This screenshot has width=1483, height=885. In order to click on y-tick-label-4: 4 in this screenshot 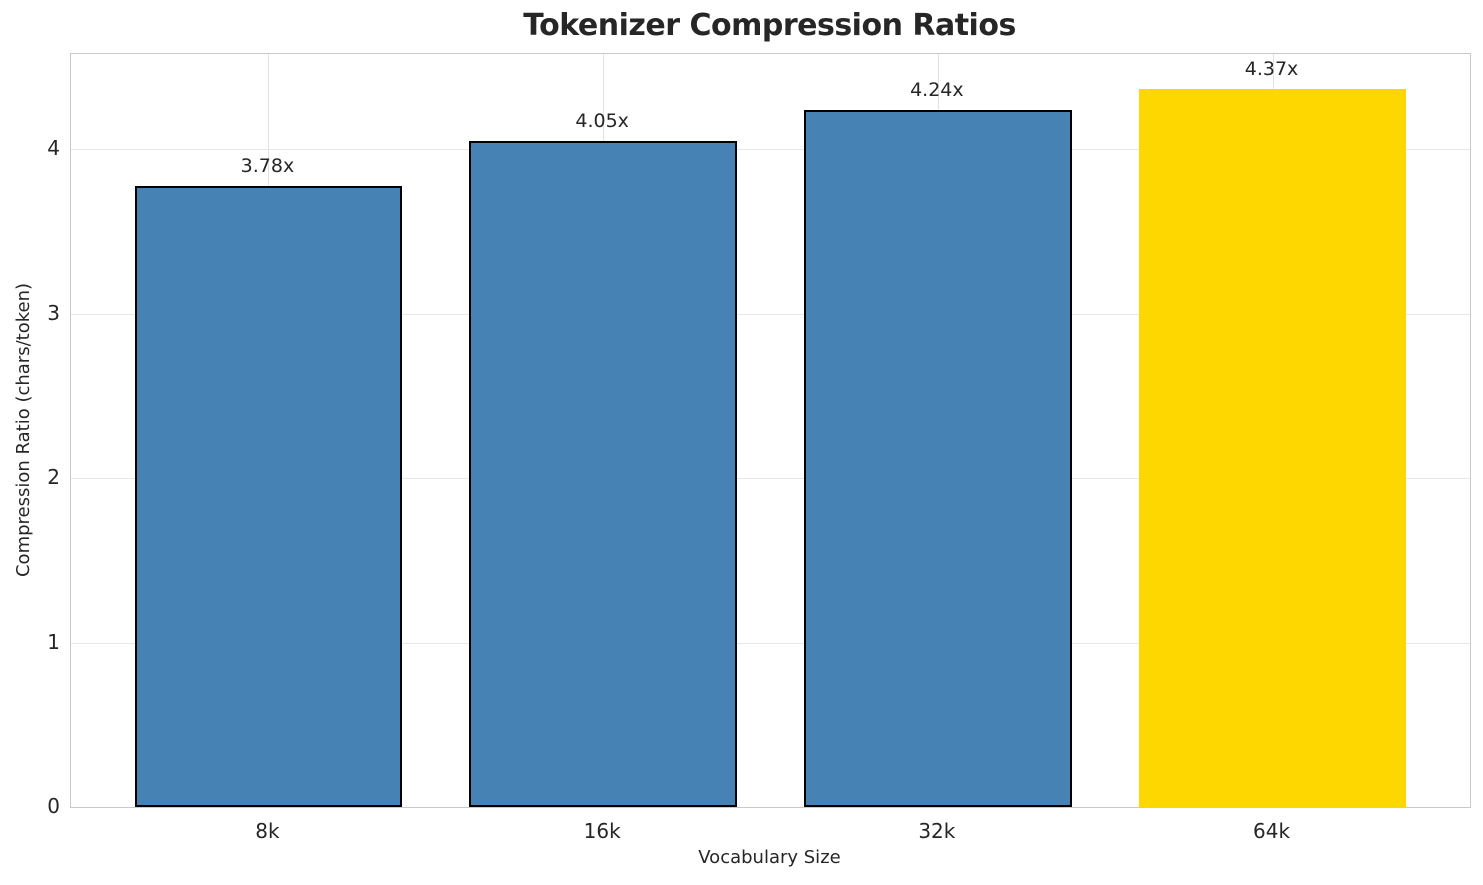, I will do `click(53, 148)`.